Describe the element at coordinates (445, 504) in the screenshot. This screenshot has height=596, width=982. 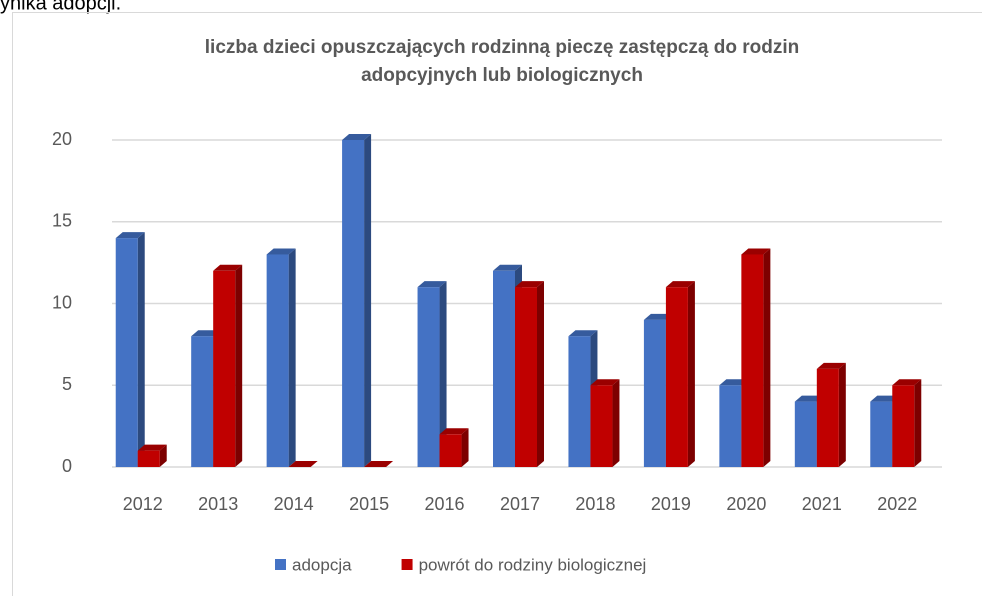
I see `x-tick-label: 2016` at that location.